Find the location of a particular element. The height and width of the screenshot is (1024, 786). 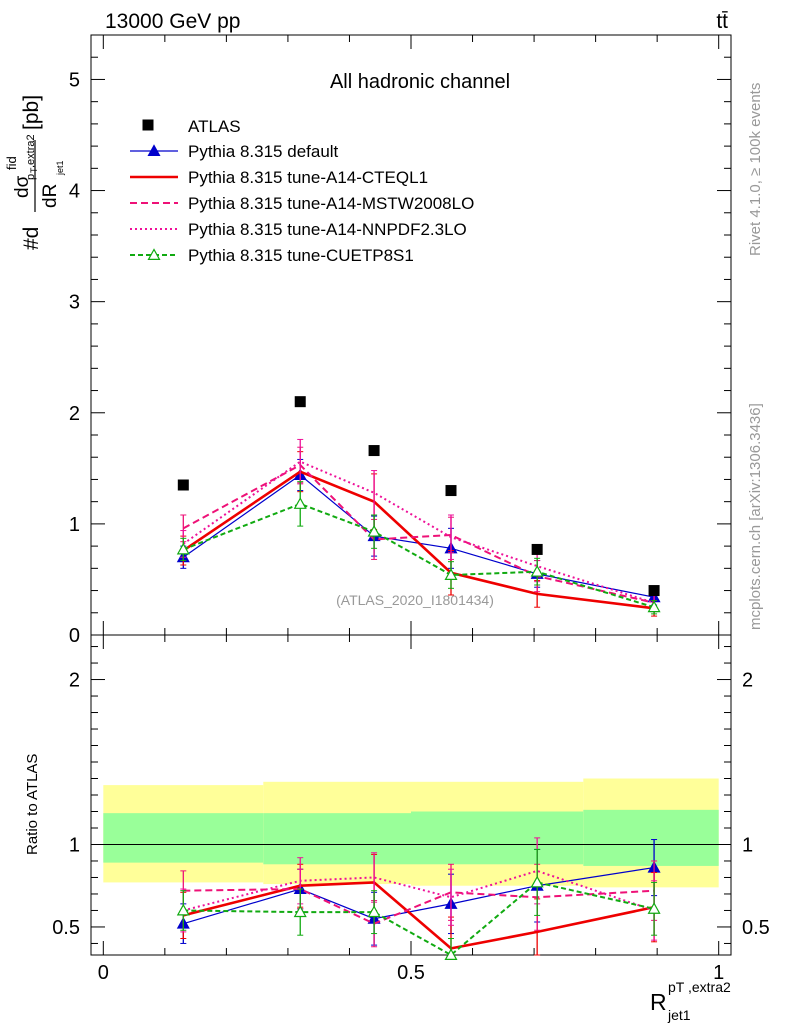

legend-label: Pythia 8.315 tune-A14-NNPDF2.3LO is located at coordinates (327, 229).